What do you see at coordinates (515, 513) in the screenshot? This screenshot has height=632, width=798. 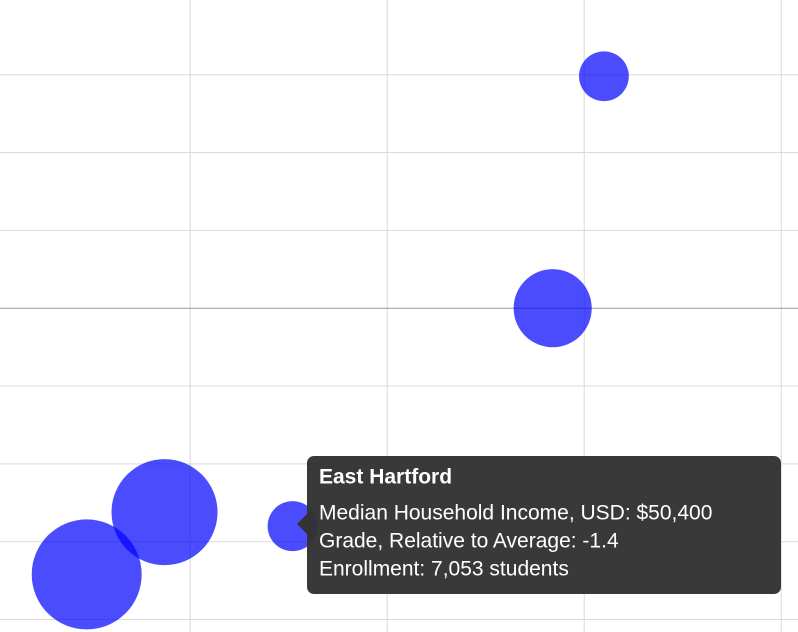 I see `tooltip-line: Median Household Income, USD: $50,400` at bounding box center [515, 513].